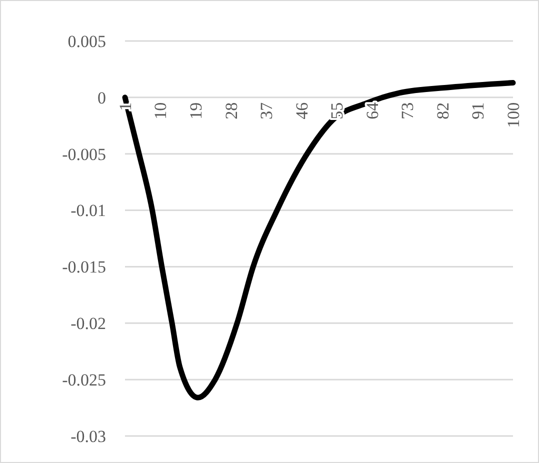 This screenshot has height=463, width=539. Describe the element at coordinates (478, 111) in the screenshot. I see `x-tick-label: 91` at that location.